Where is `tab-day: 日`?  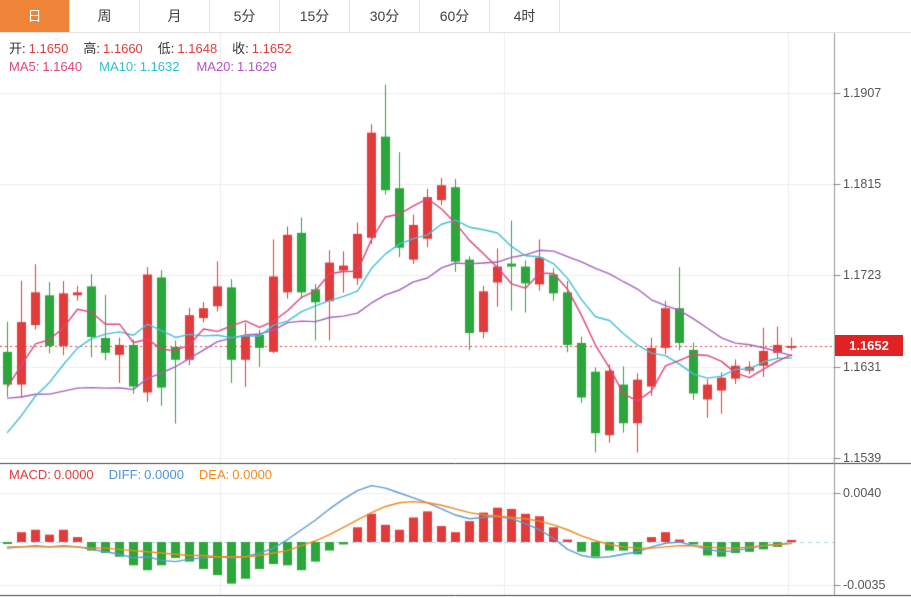 tab-day: 日 is located at coordinates (35, 16).